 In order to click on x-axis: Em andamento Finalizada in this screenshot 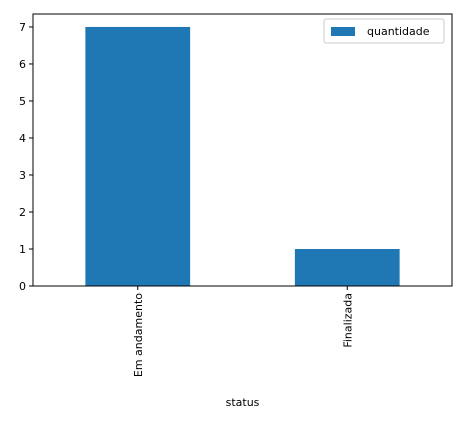, I will do `click(243, 331)`.